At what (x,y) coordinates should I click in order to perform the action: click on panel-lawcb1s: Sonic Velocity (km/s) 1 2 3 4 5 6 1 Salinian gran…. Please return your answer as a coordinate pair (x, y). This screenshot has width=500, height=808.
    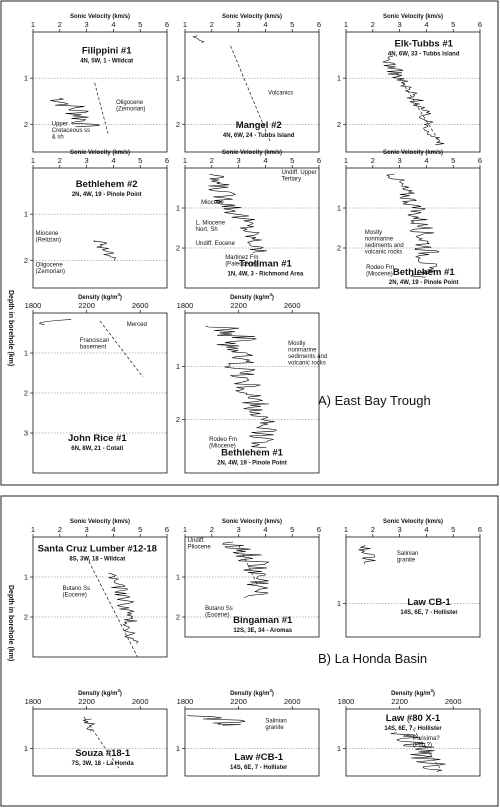
    Looking at the image, I should click on (409, 578).